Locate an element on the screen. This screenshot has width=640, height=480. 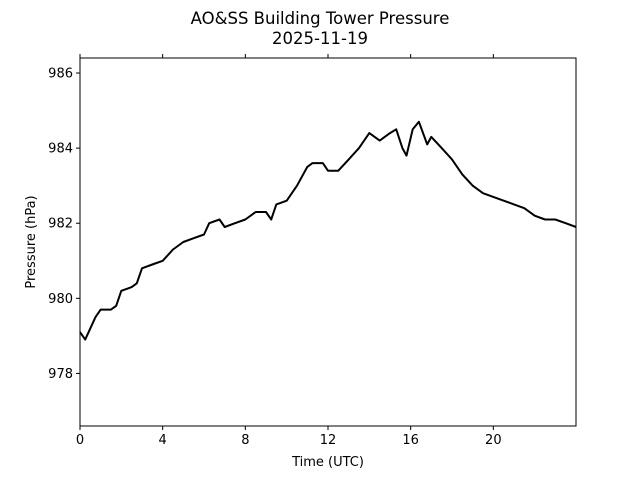
x-tick-label: 16 is located at coordinates (410, 440).